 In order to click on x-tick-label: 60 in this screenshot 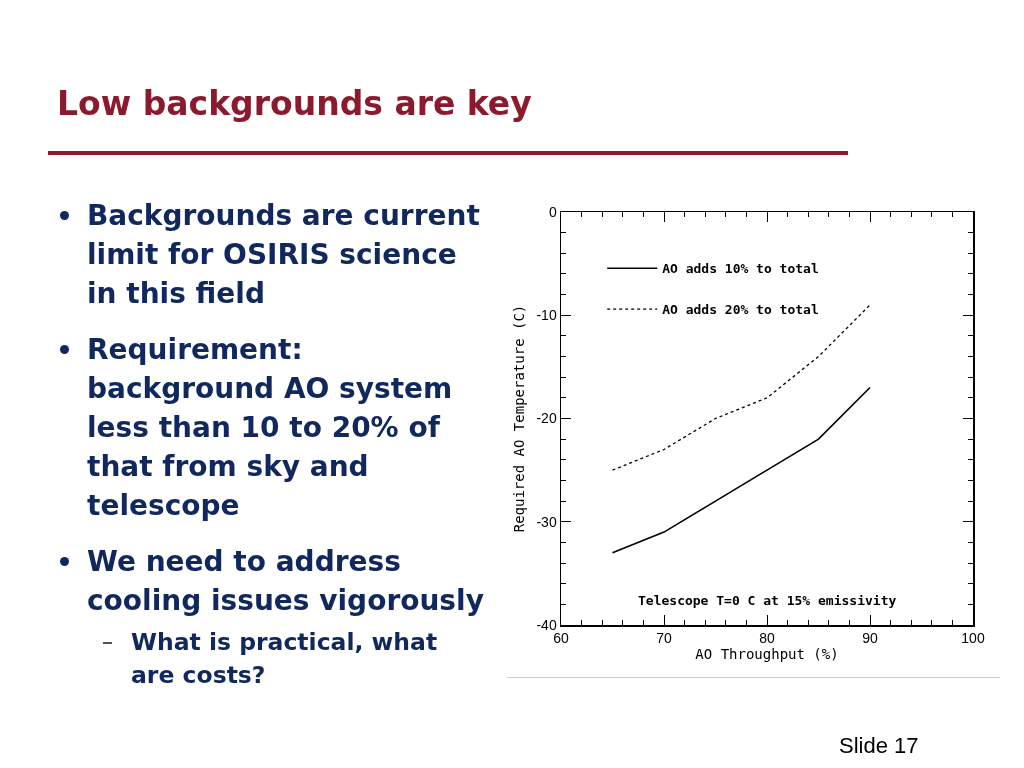, I will do `click(561, 638)`.